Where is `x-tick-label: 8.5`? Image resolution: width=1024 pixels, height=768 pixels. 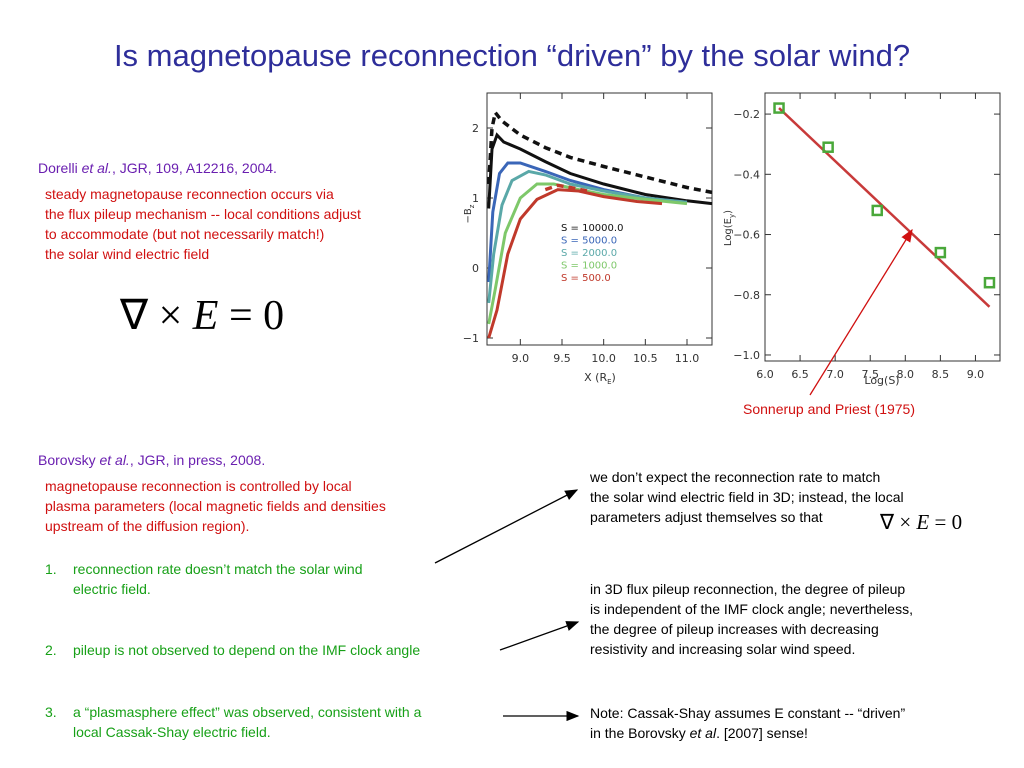 x-tick-label: 8.5 is located at coordinates (941, 374).